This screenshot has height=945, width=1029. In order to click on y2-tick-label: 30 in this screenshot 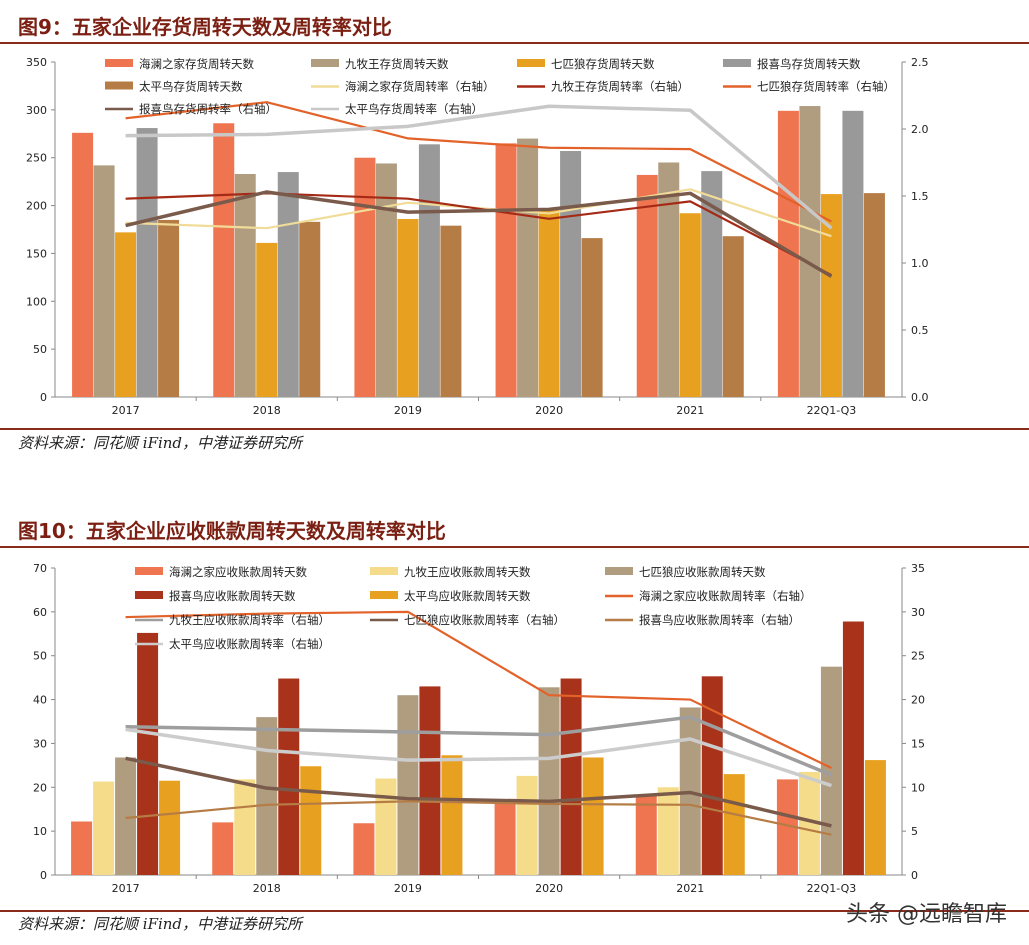, I will do `click(918, 612)`.